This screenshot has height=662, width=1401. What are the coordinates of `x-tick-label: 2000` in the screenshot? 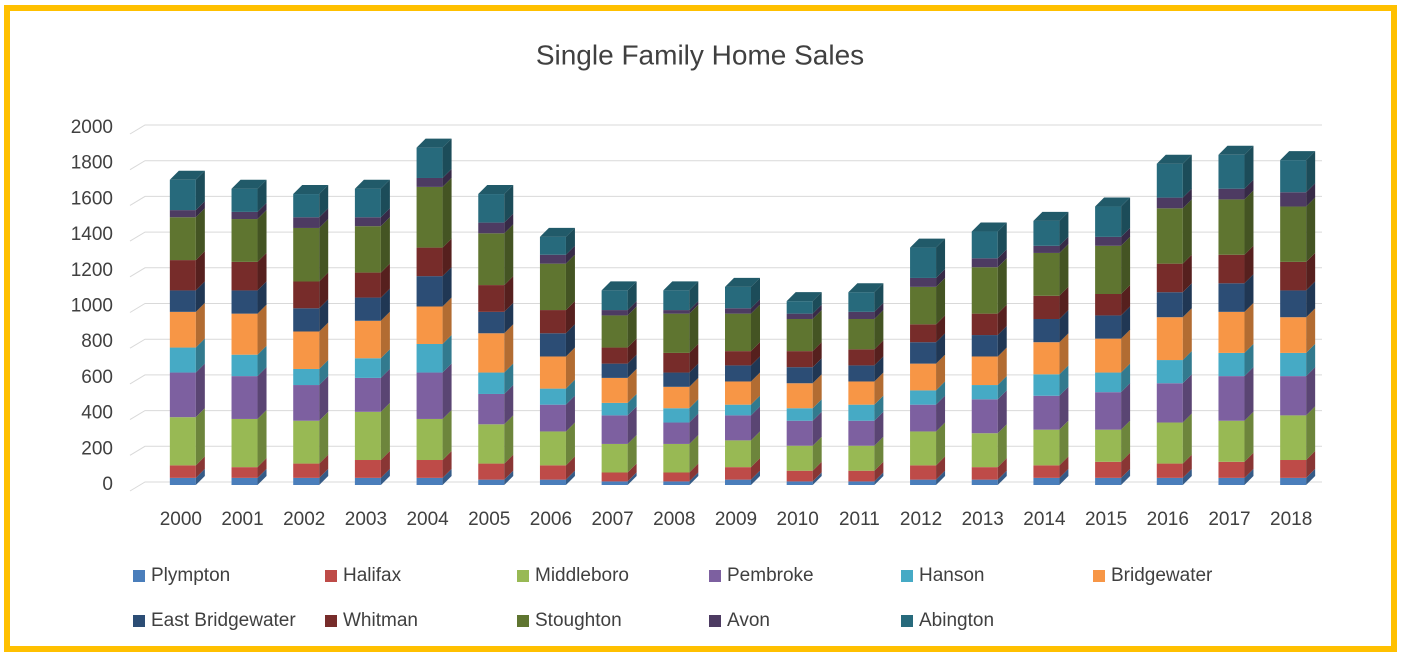 It's located at (181, 519).